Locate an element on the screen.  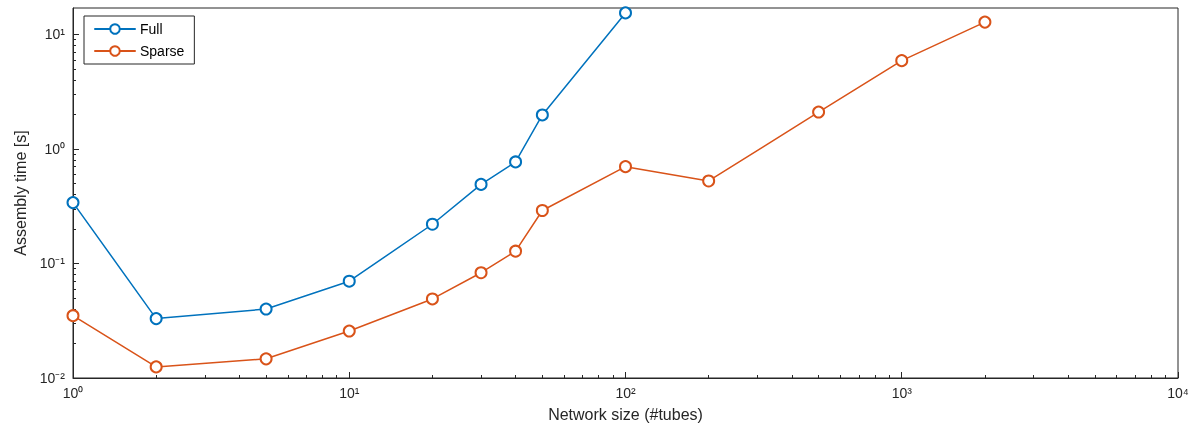
x-tick-label: 10¹ is located at coordinates (349, 393).